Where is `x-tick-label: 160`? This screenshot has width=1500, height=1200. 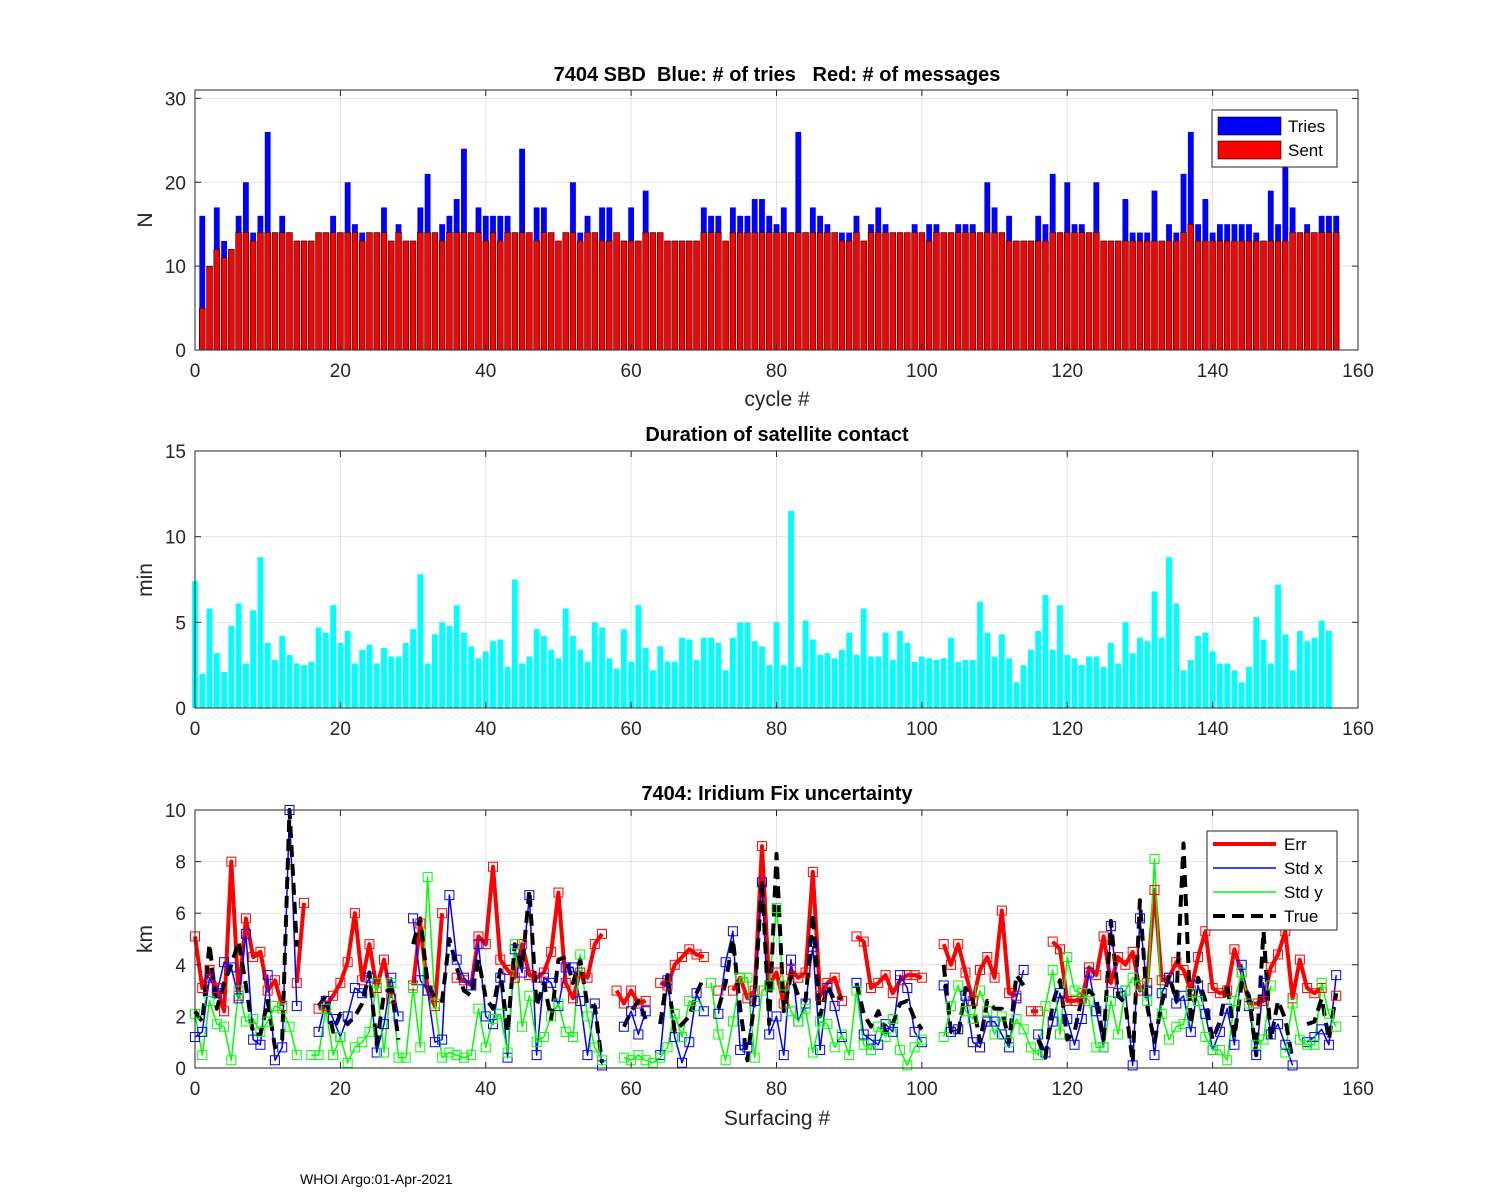 x-tick-label: 160 is located at coordinates (1358, 729).